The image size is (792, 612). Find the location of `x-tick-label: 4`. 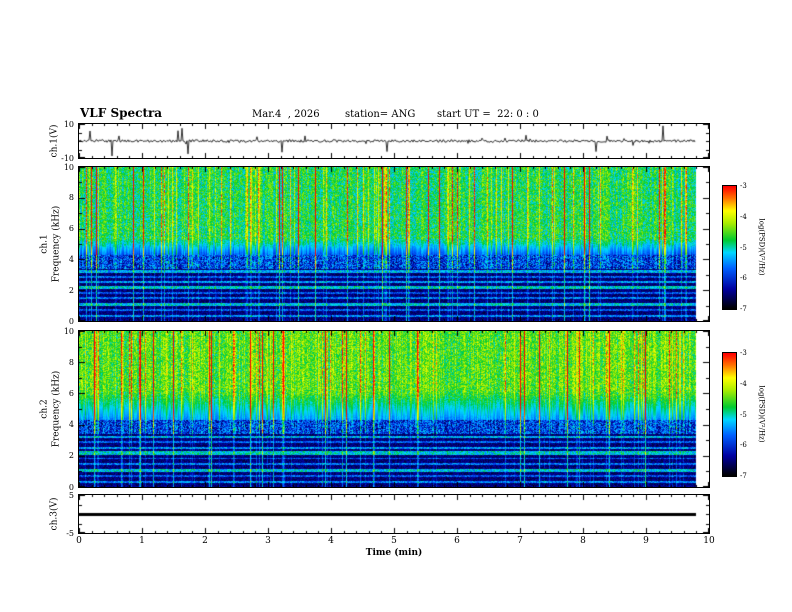

x-tick-label: 4 is located at coordinates (331, 541).